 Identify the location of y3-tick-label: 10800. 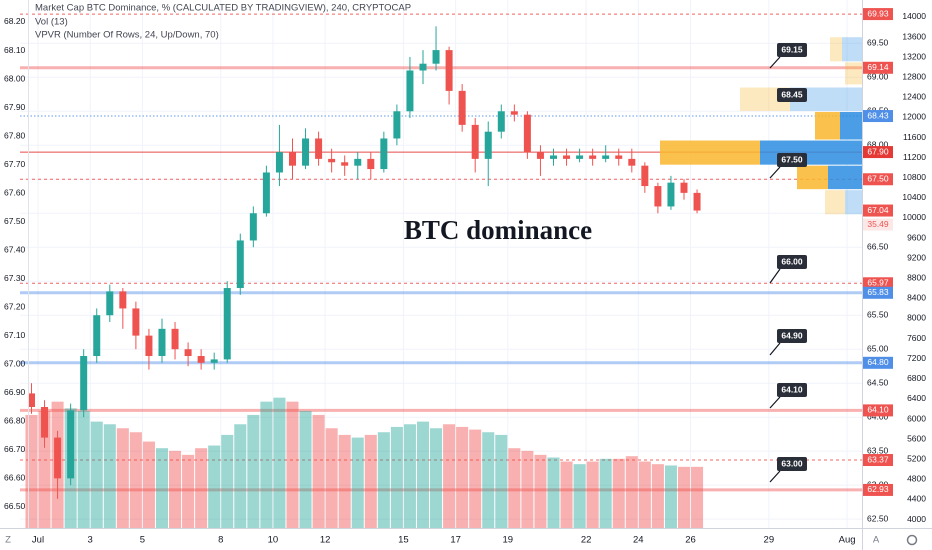
(914, 177).